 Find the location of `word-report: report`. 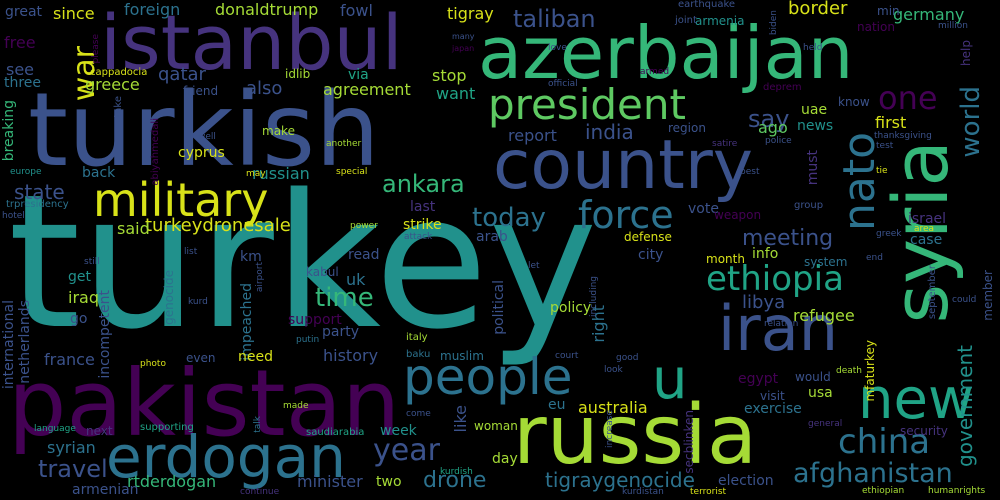

word-report: report is located at coordinates (532, 135).